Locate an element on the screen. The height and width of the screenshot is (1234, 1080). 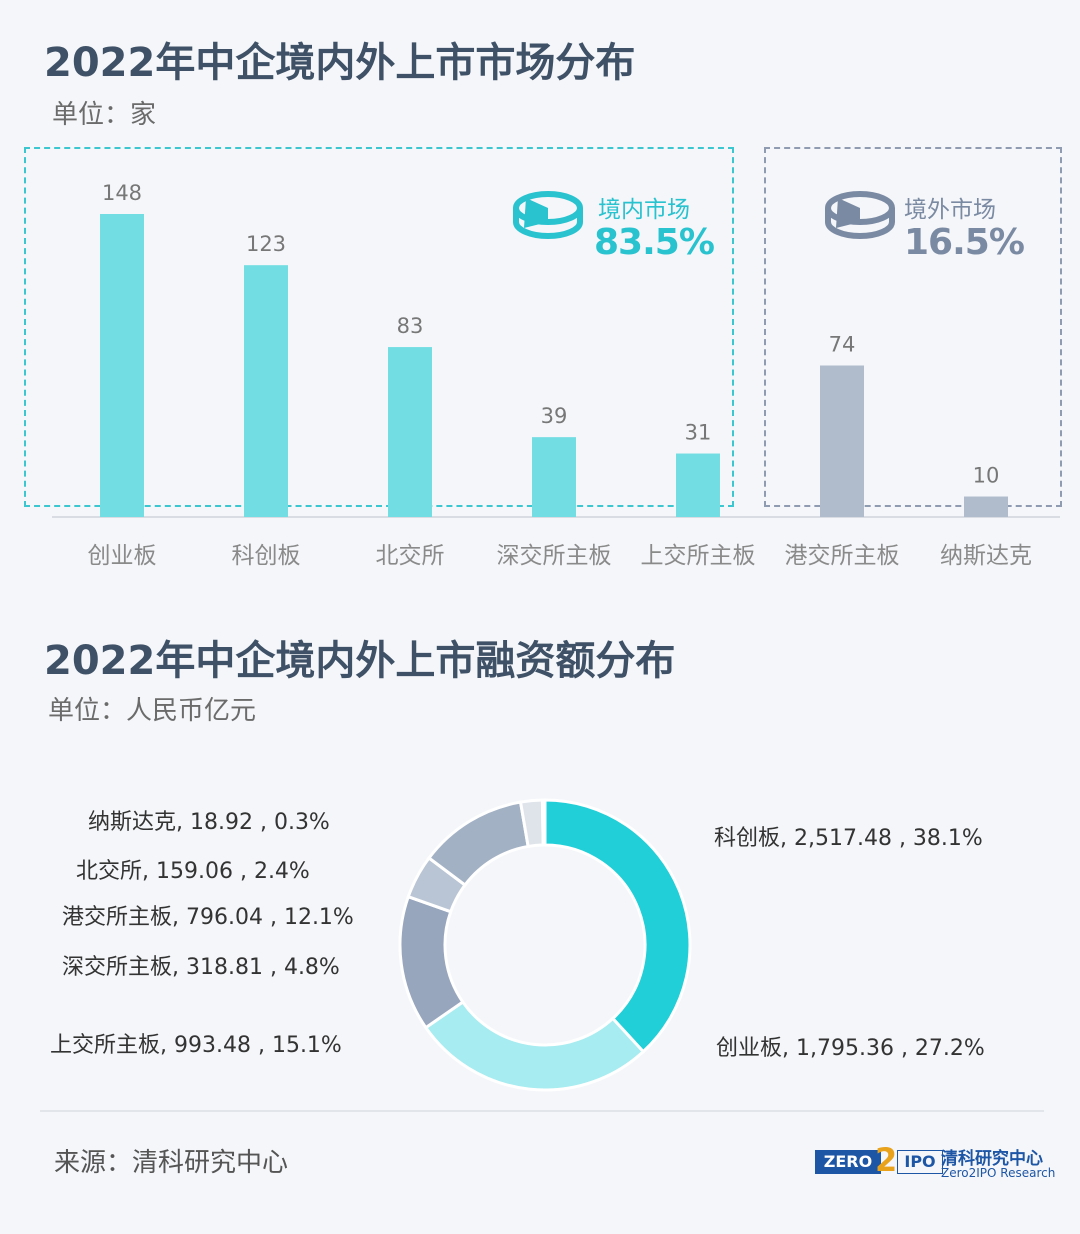
bar-value-label: 83 is located at coordinates (410, 326).